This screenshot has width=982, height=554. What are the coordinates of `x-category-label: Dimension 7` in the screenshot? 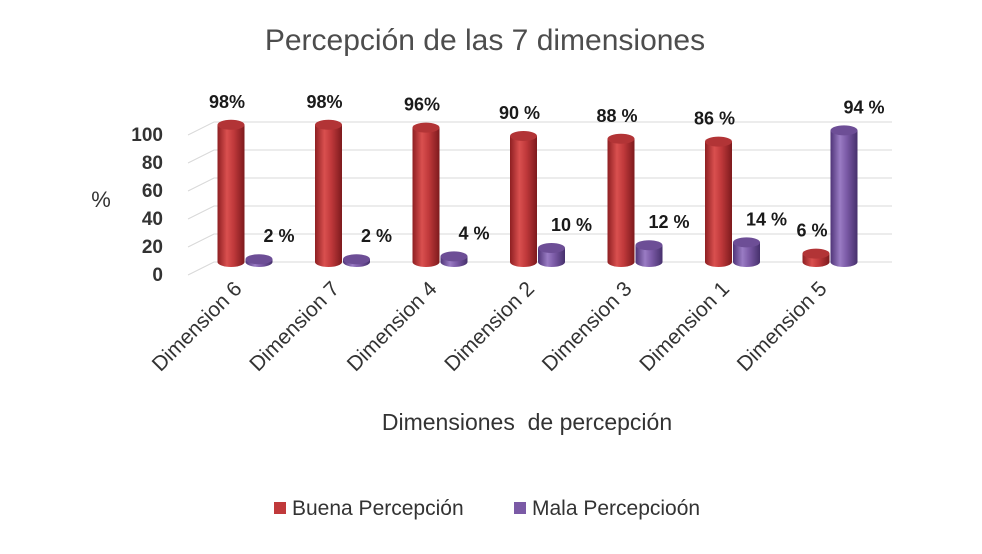 It's located at (294, 326).